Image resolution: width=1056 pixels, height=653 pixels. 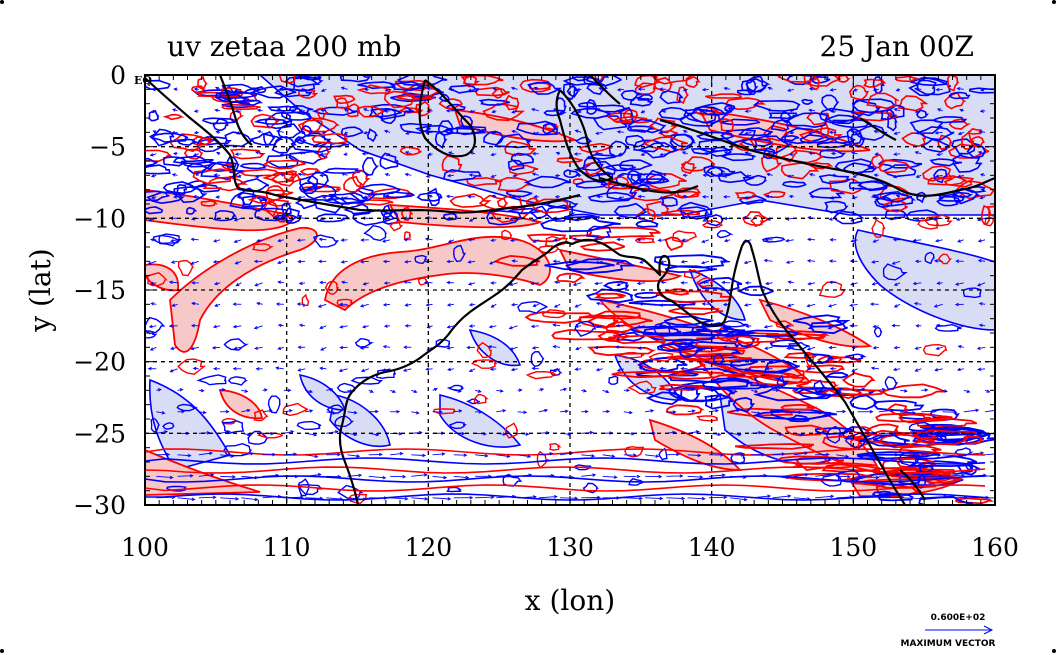 I want to click on philippines-coastline, so click(x=605, y=90).